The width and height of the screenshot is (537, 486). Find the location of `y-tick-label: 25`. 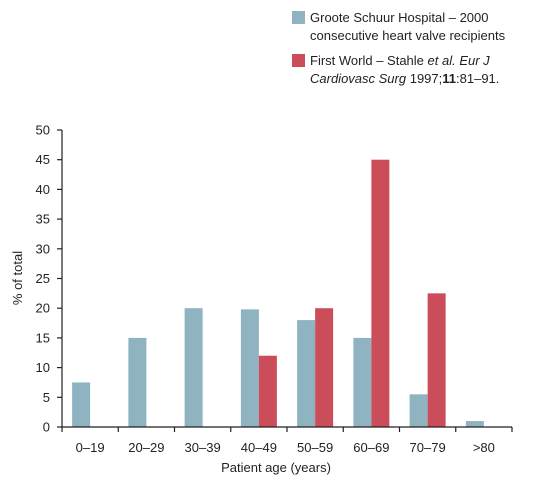

y-tick-label: 25 is located at coordinates (43, 278).